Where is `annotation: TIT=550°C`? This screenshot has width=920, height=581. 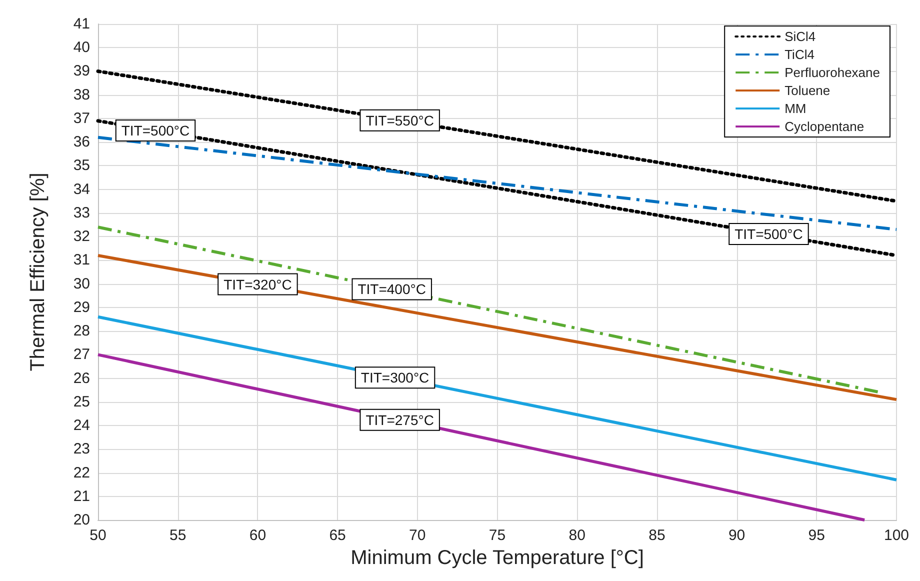
annotation: TIT=550°C is located at coordinates (400, 120).